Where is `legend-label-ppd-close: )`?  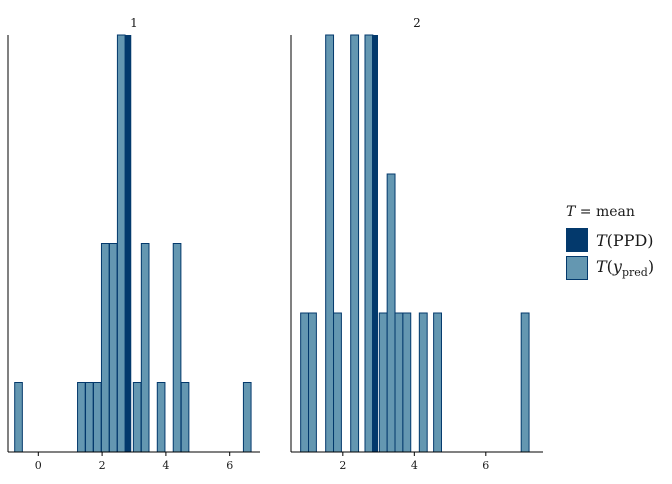 legend-label-ppd-close: ) is located at coordinates (650, 240).